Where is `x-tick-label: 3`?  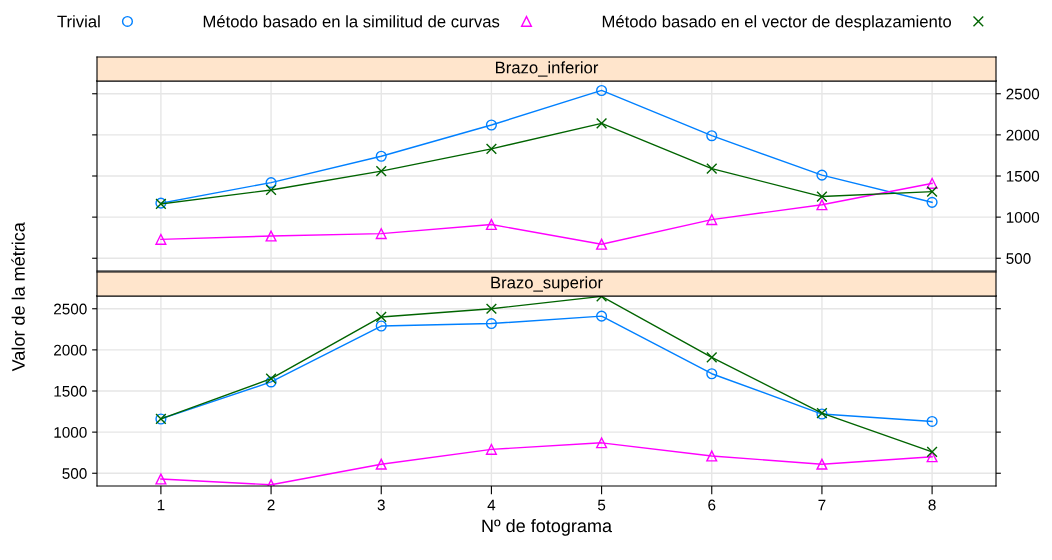 x-tick-label: 3 is located at coordinates (381, 505).